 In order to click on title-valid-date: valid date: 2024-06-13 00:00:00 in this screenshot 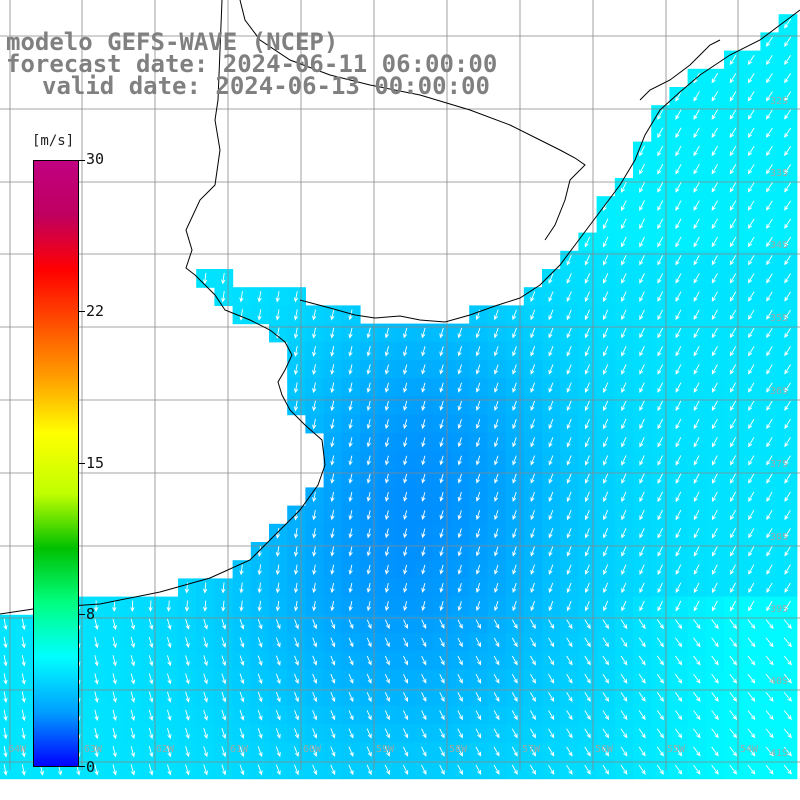, I will do `click(266, 86)`.